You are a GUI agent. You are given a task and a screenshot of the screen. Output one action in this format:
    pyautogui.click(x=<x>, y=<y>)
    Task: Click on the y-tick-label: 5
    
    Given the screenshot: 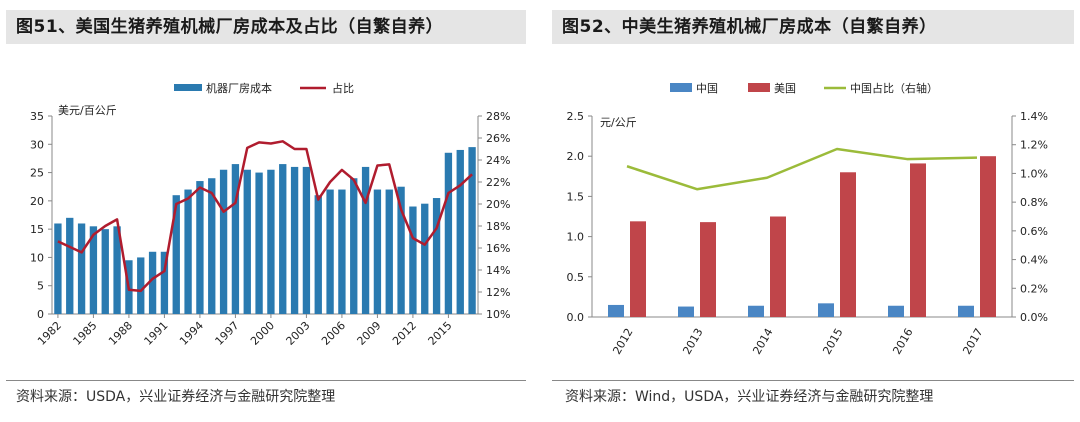 What is the action you would take?
    pyautogui.click(x=40, y=286)
    